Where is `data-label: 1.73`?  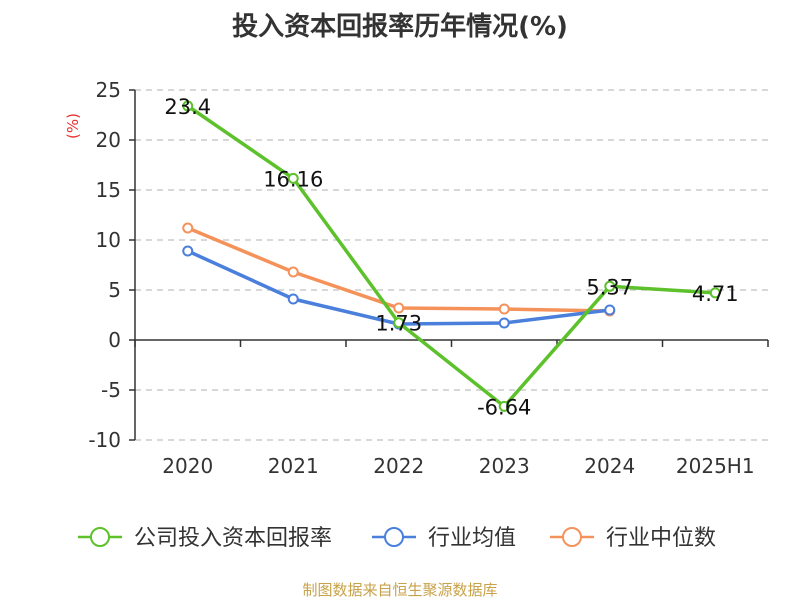
data-label: 1.73 is located at coordinates (398, 324).